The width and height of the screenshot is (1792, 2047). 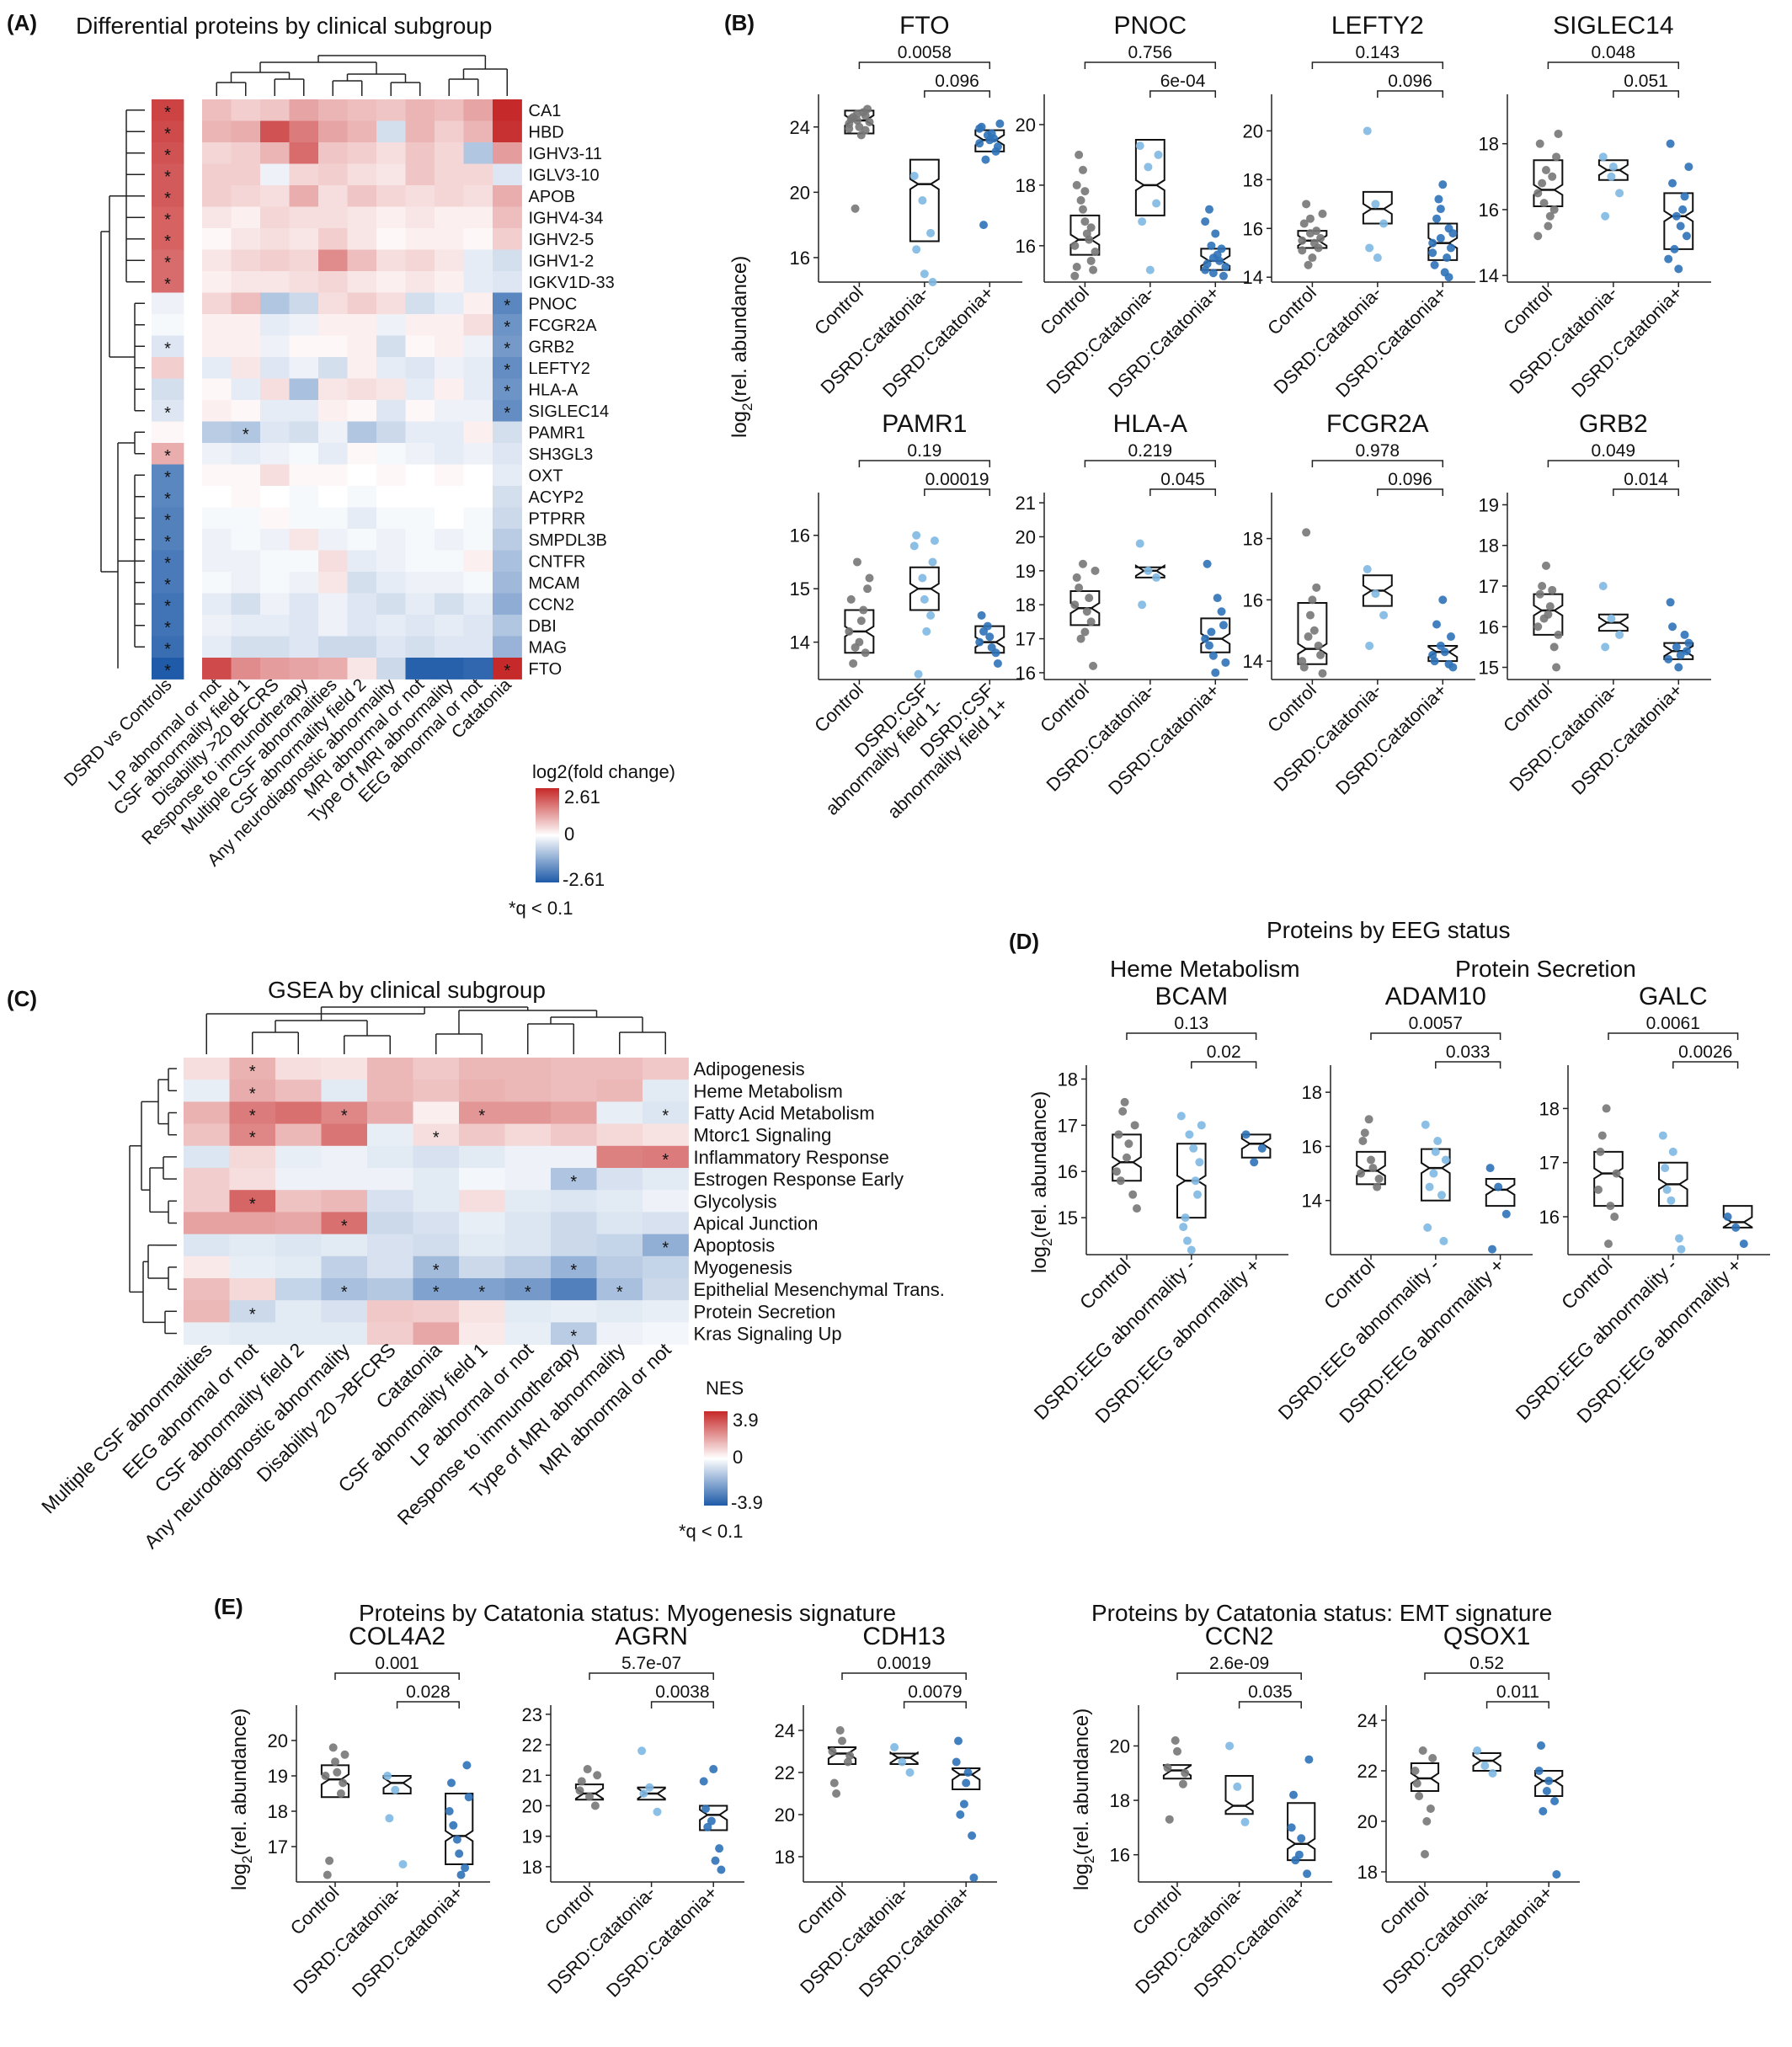 What do you see at coordinates (532, 1714) in the screenshot?
I see `y-tick-label: 23` at bounding box center [532, 1714].